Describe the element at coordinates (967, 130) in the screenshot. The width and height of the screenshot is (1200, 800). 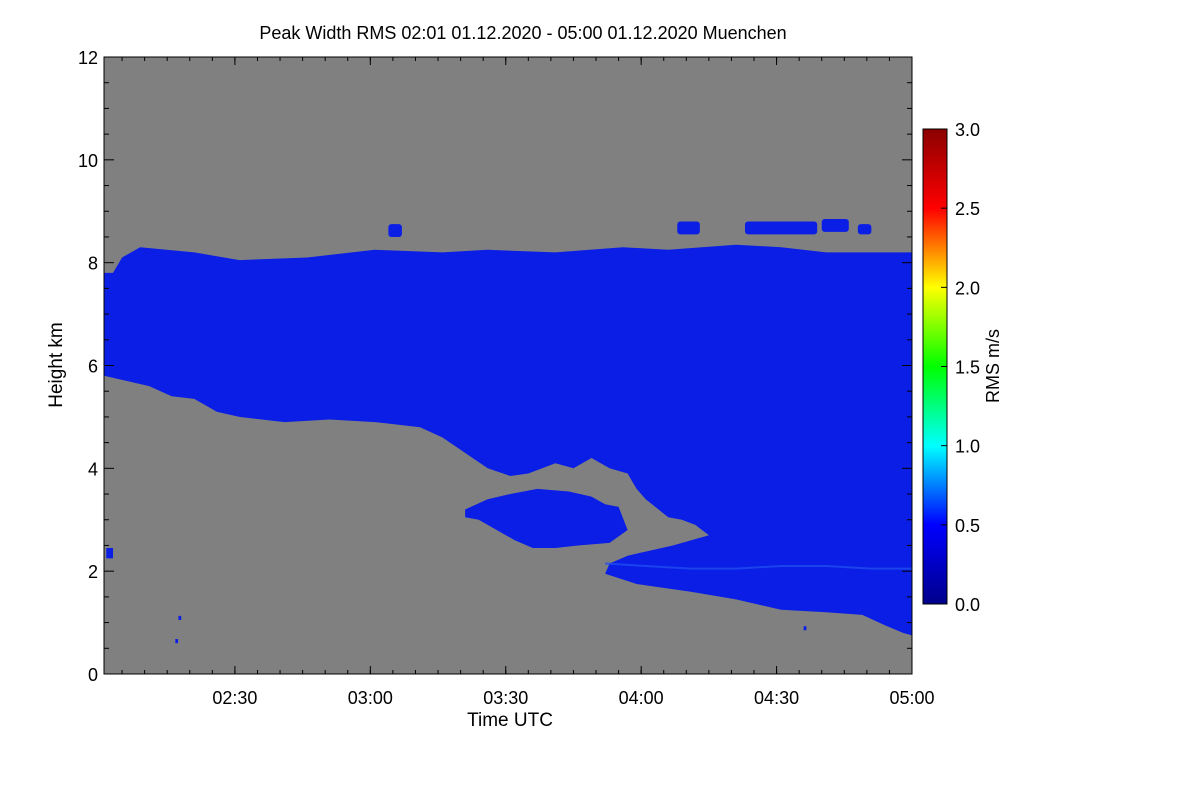
I see `colorbar-tick-label: 3.0` at that location.